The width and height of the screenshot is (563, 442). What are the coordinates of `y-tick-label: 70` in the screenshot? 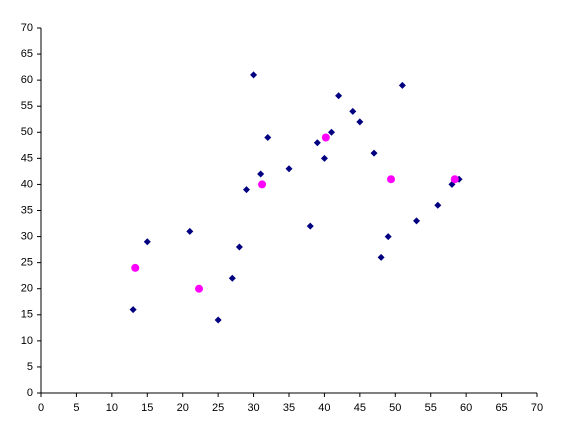 It's located at (27, 28).